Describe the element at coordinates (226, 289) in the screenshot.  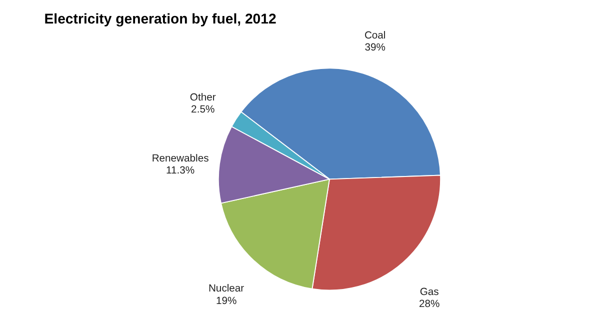
I see `slice-label: Nuclear` at that location.